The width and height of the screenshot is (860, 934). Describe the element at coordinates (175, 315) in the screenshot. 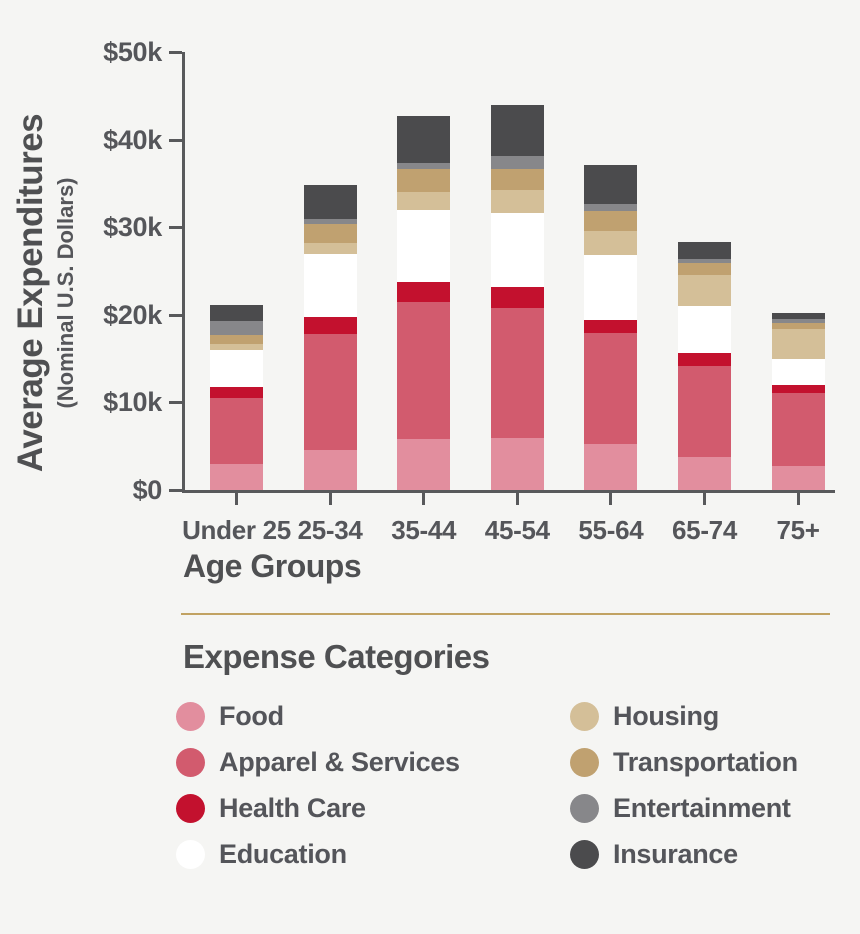

I see `y-tick-mark-20k` at that location.